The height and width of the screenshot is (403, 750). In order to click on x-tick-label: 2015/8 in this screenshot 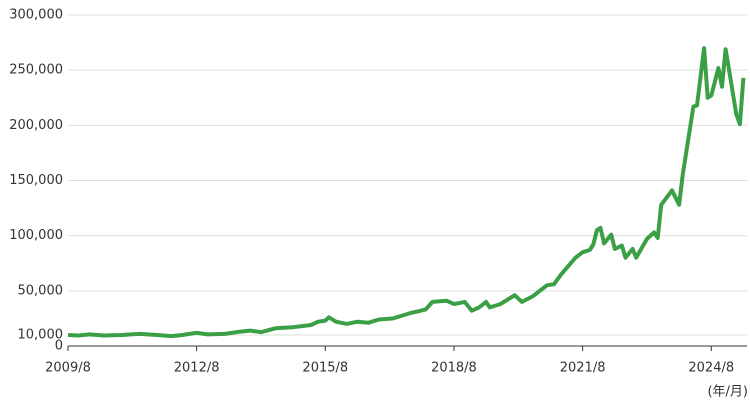, I will do `click(325, 368)`.